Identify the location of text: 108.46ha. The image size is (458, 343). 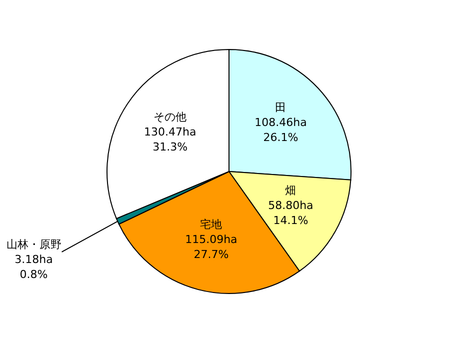
(280, 123).